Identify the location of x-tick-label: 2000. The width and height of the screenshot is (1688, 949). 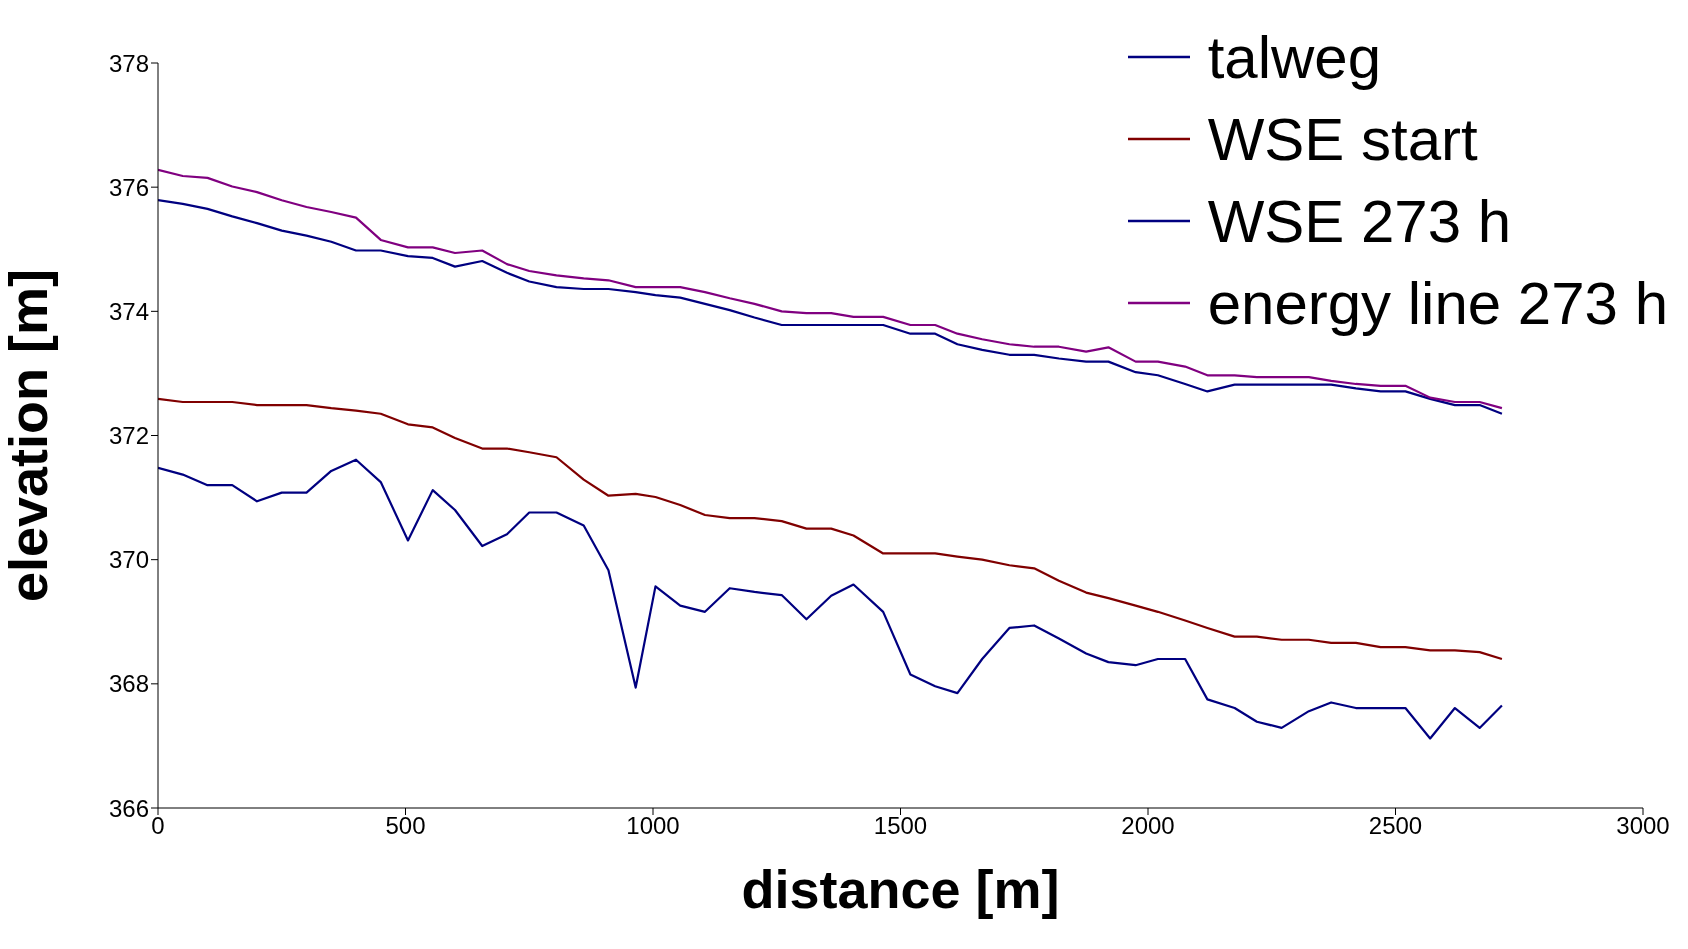
(1148, 826).